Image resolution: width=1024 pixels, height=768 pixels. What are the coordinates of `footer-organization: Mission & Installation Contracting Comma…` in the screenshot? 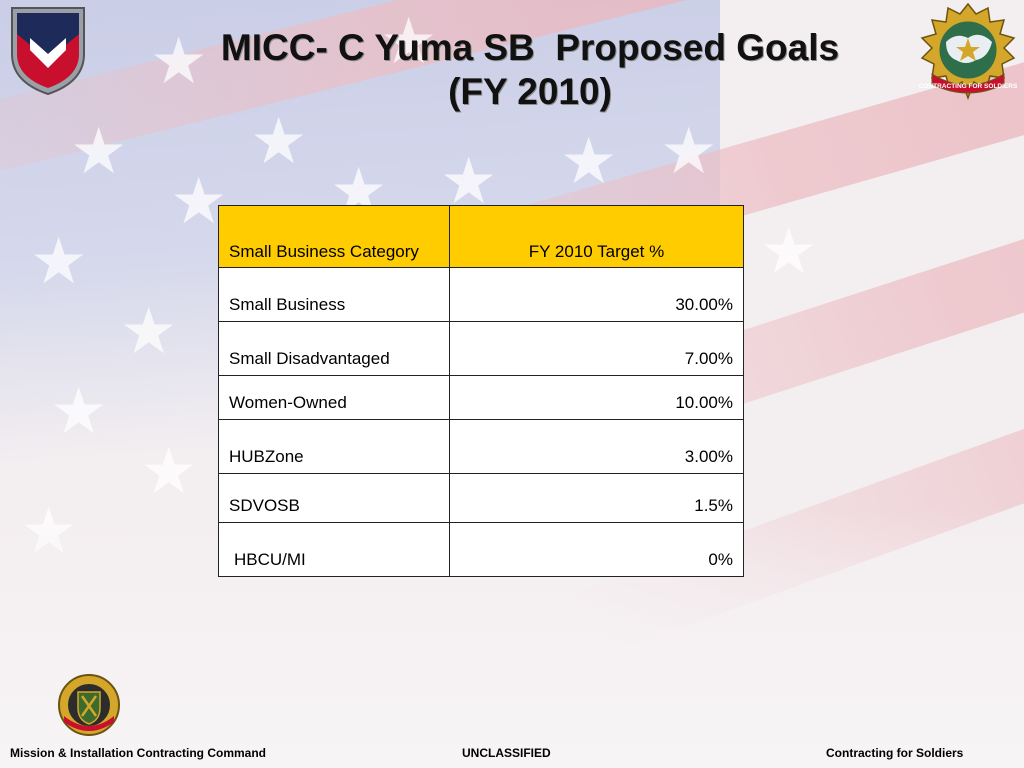 It's located at (138, 753).